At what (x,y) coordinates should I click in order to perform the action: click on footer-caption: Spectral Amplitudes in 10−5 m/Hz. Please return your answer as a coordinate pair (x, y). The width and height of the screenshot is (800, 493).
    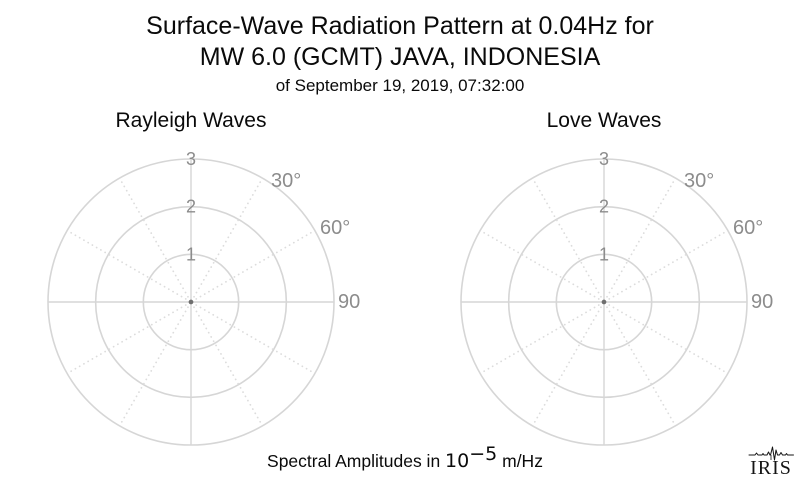
    Looking at the image, I should click on (405, 458).